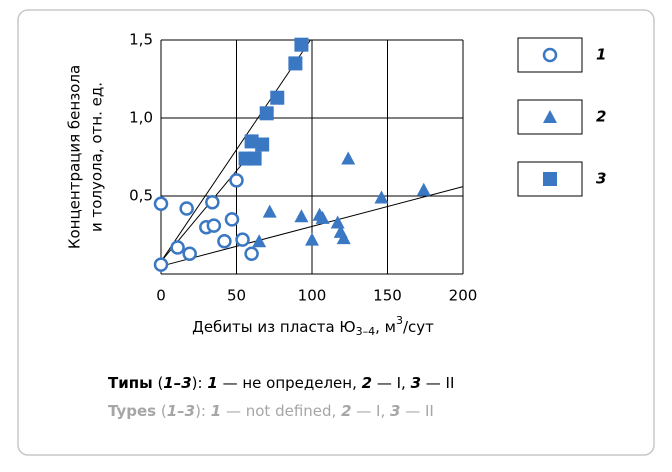  What do you see at coordinates (601, 117) in the screenshot?
I see `legend-label: 2` at bounding box center [601, 117].